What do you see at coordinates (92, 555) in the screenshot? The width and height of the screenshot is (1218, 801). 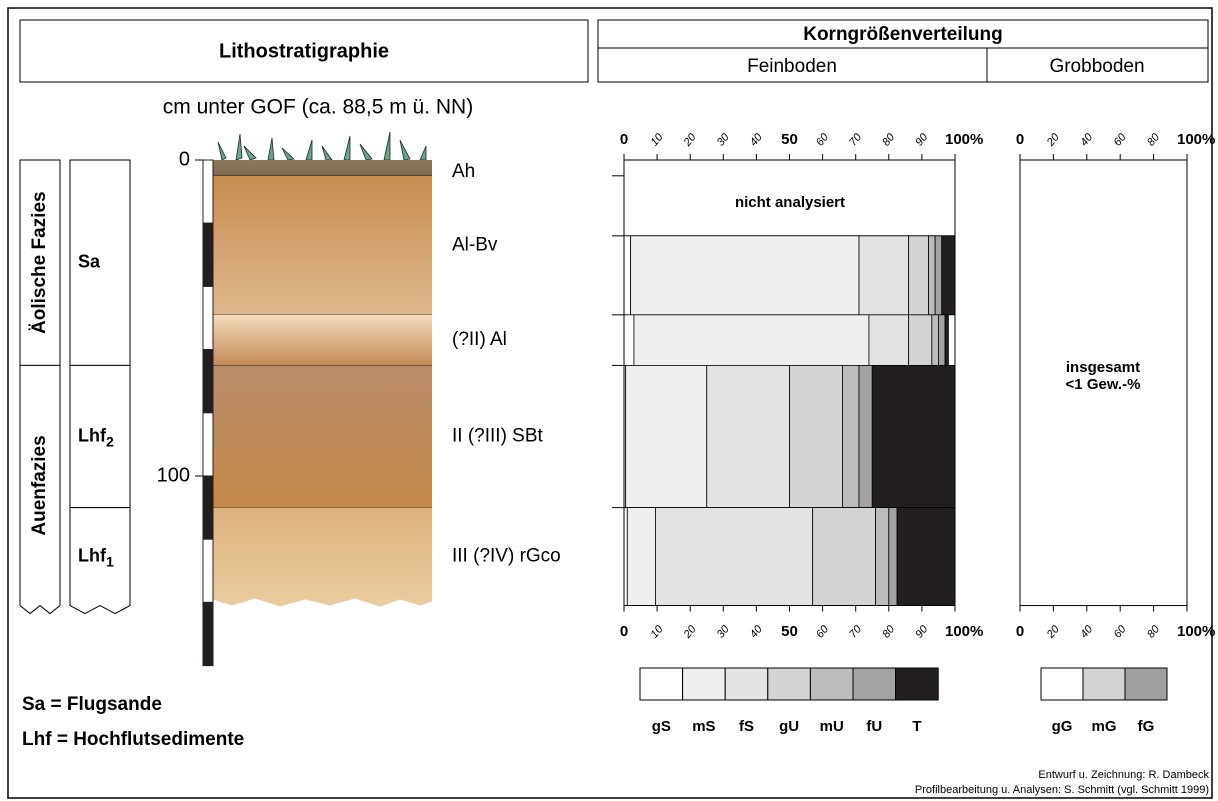 I see `unit-name: Lhf` at bounding box center [92, 555].